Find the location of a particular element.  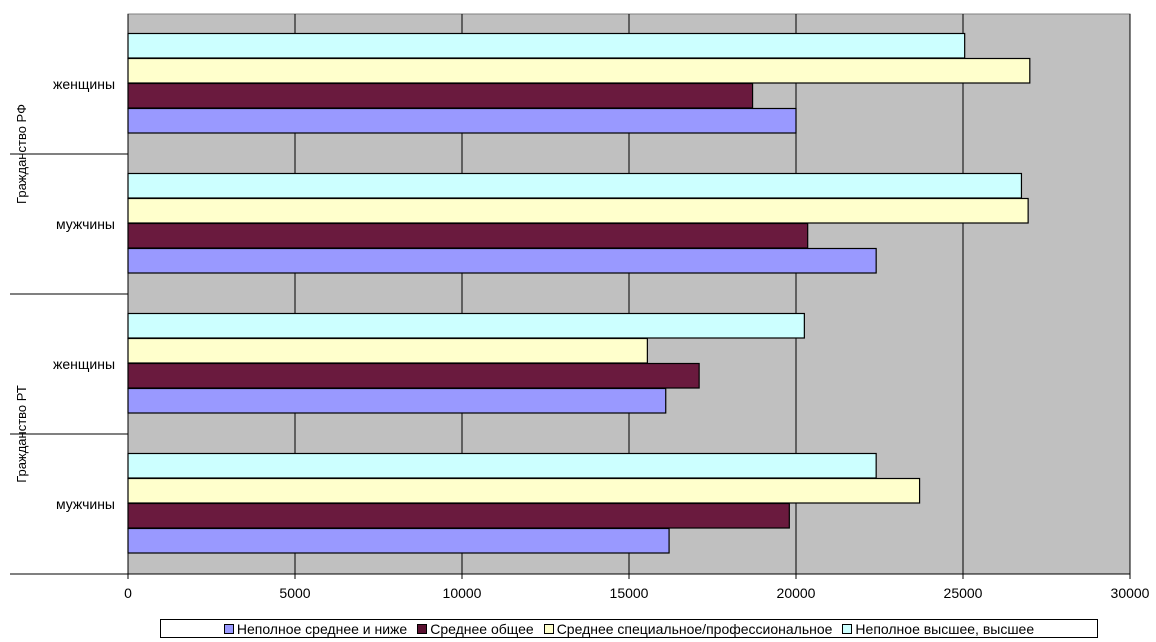

legend-item: Среднее специальное/профессиональное is located at coordinates (688, 628).